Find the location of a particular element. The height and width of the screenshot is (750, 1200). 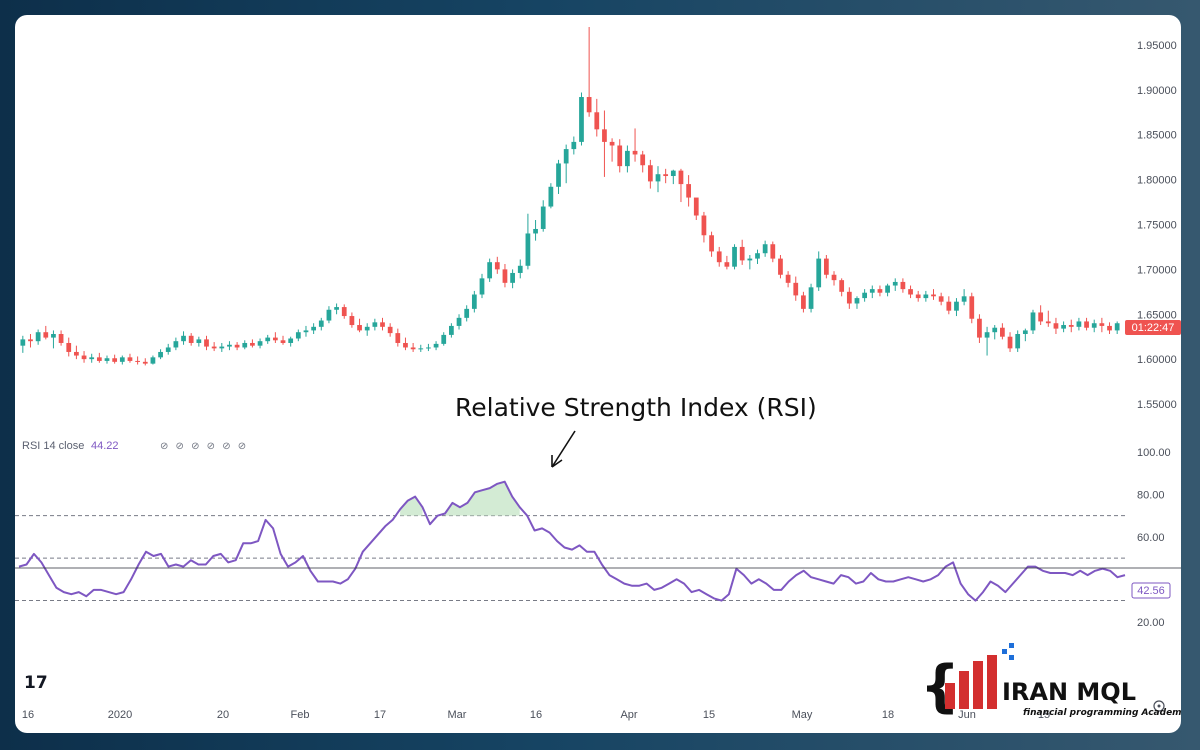

gear-icon is located at coordinates (1159, 706).